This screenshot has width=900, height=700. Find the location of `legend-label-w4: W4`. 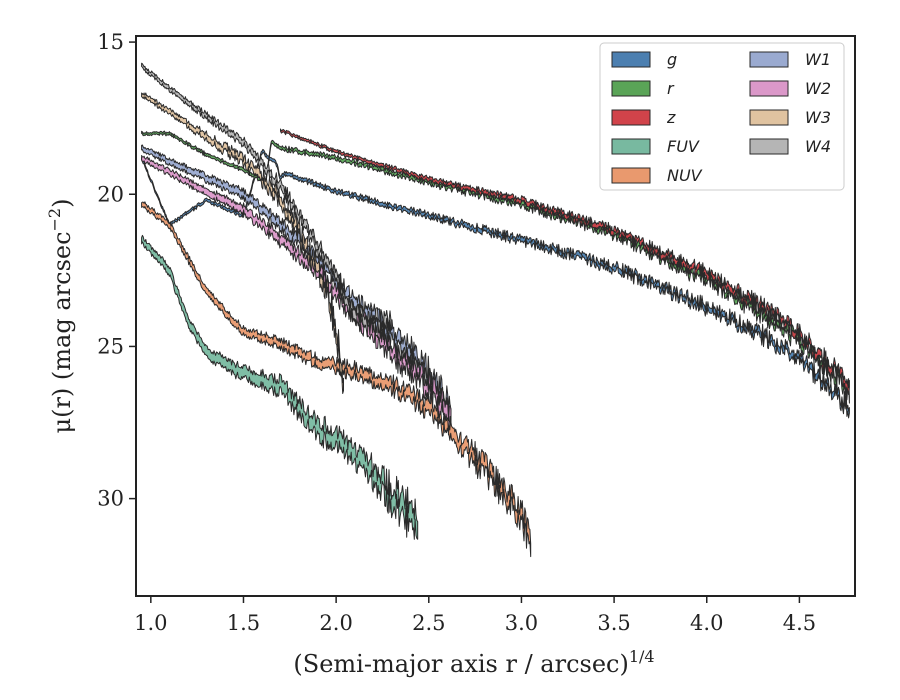

legend-label-w4: W4 is located at coordinates (818, 146).